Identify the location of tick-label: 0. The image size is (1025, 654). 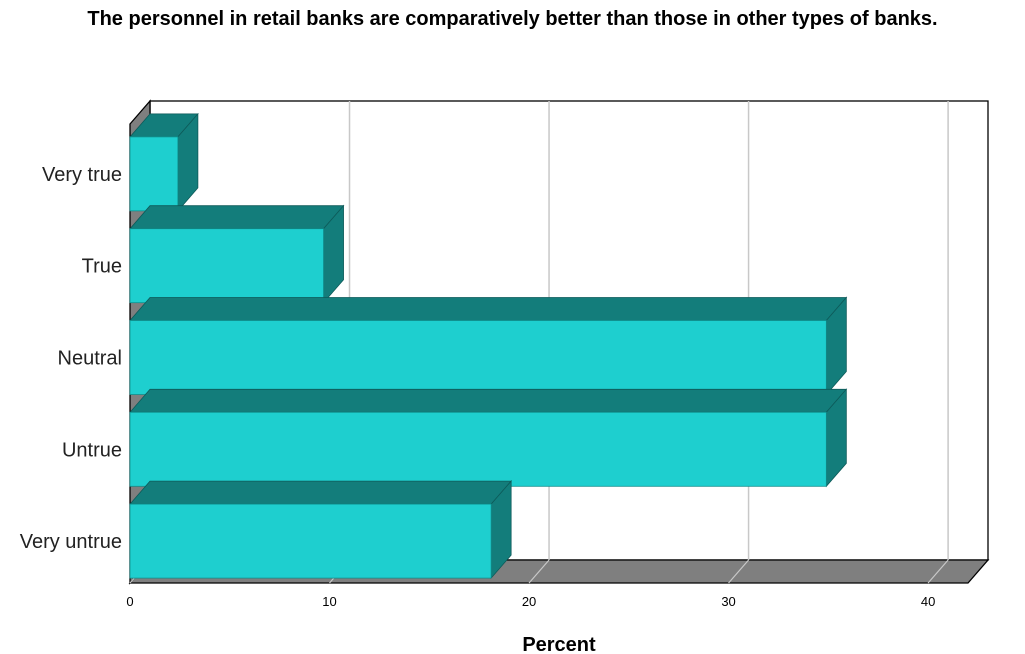
(129, 601).